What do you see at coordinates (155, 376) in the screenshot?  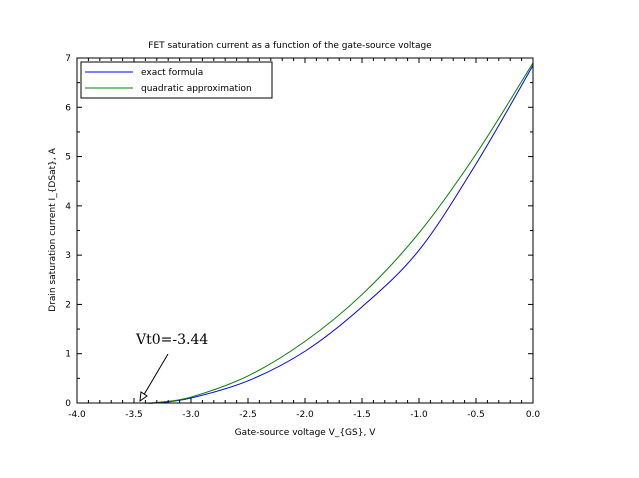 I see `annotation-arrow` at bounding box center [155, 376].